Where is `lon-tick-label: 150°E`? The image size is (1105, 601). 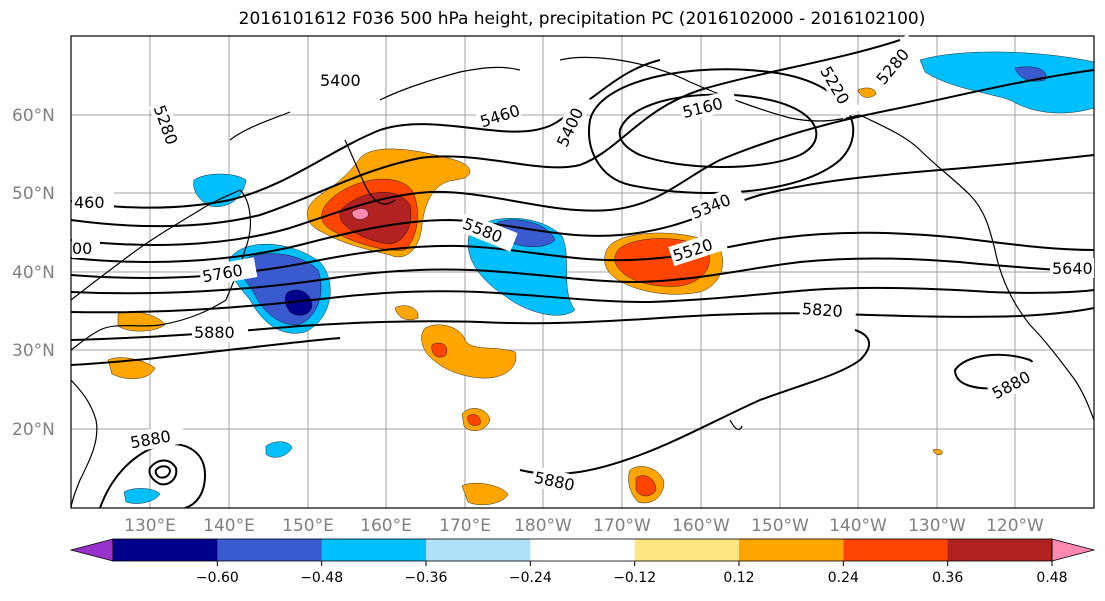 lon-tick-label: 150°E is located at coordinates (308, 526).